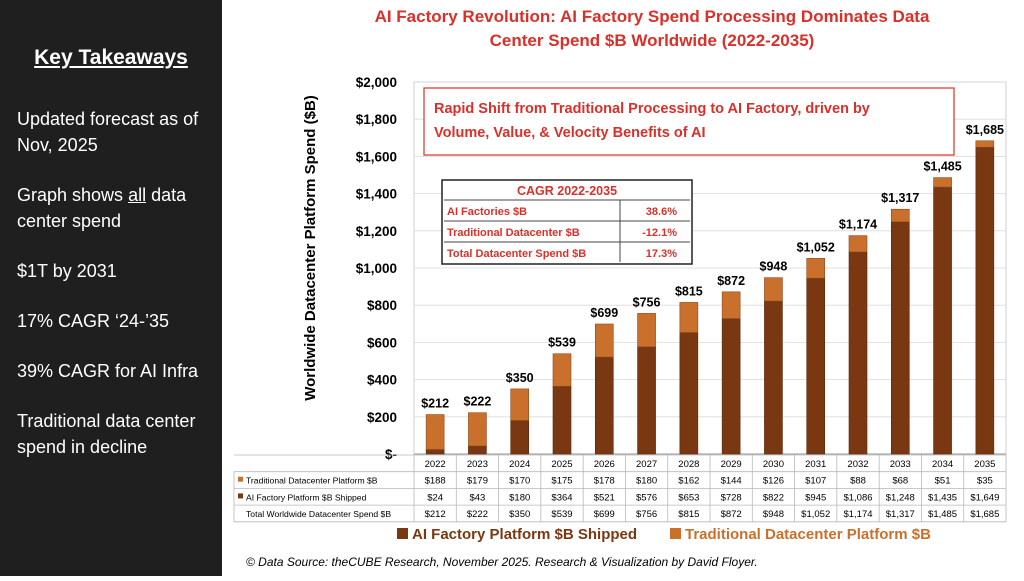  What do you see at coordinates (561, 481) in the screenshot?
I see `table-cell: $175` at bounding box center [561, 481].